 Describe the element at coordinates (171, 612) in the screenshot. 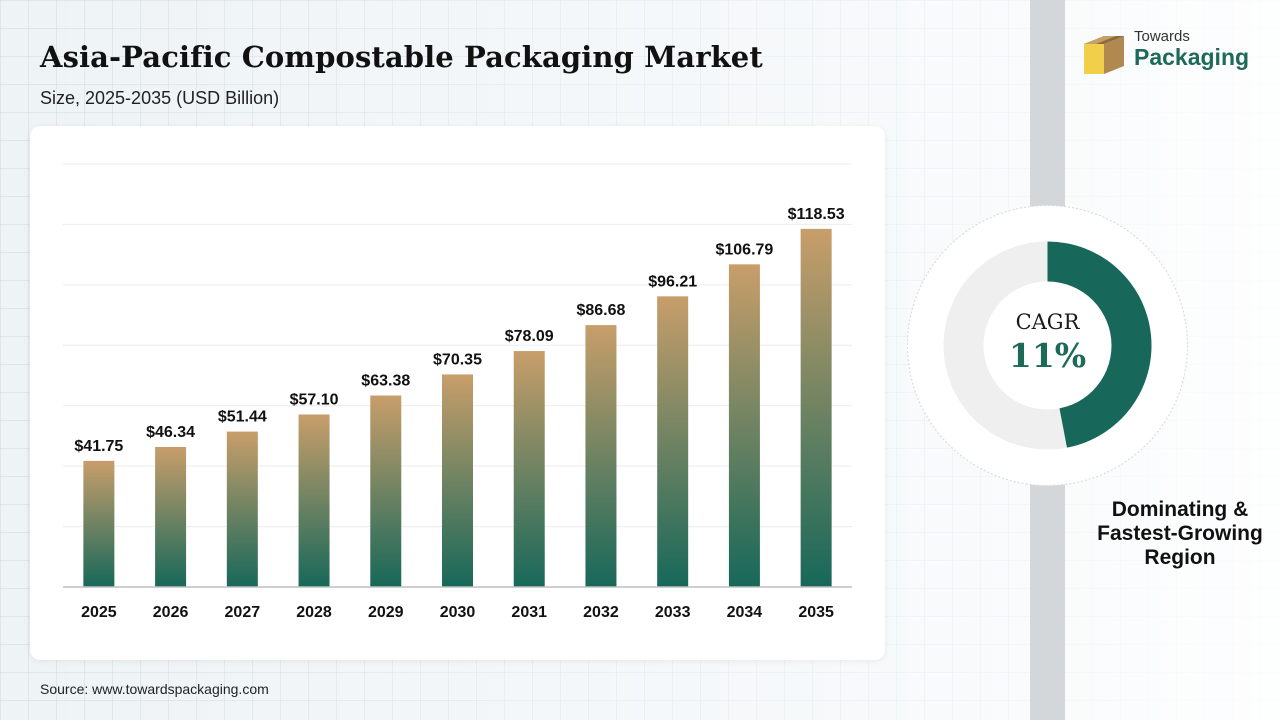

I see `x-tick-2026: 2026` at that location.